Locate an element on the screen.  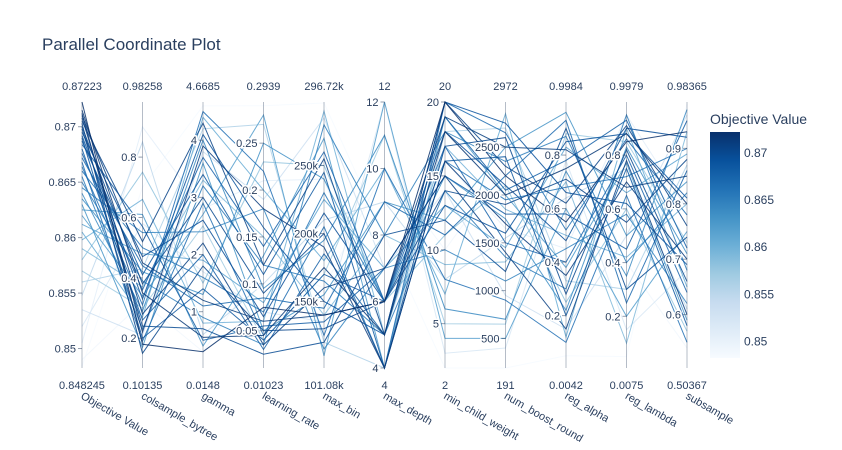
axis-tick-label: 0.15 is located at coordinates (246, 238).